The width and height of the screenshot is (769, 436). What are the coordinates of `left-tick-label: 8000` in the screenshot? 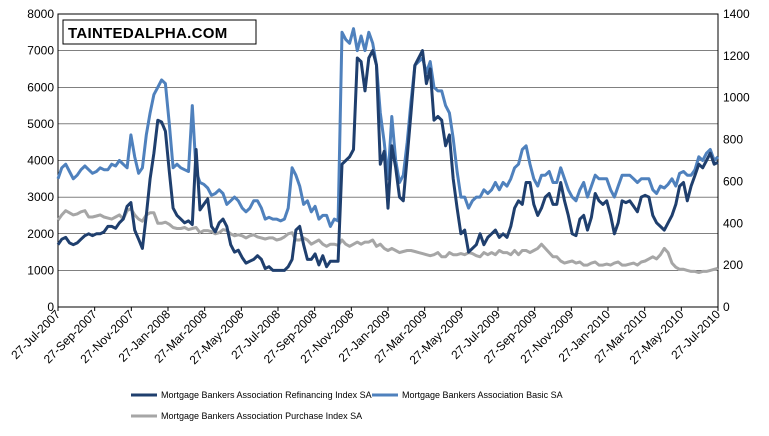 It's located at (40, 14).